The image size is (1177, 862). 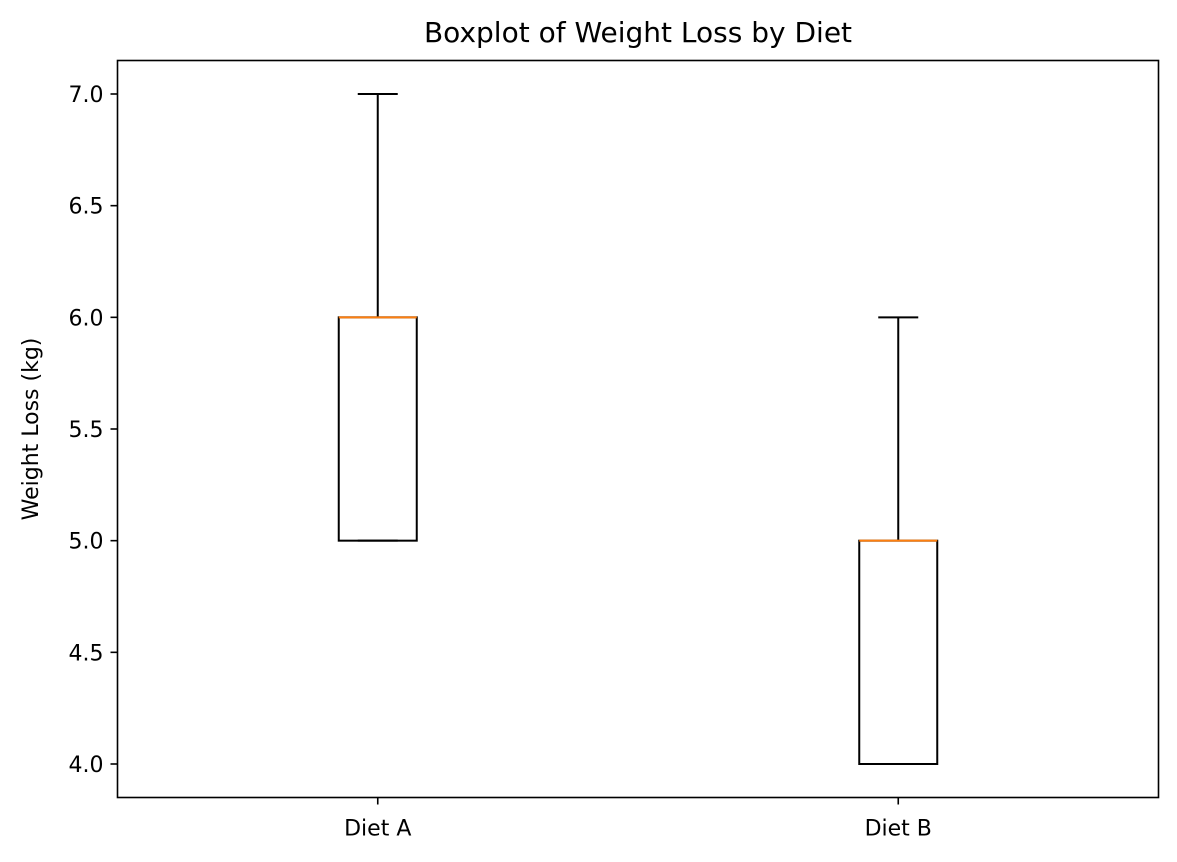 What do you see at coordinates (638, 32) in the screenshot?
I see `chart-title: Boxplot of Weight Loss by Diet` at bounding box center [638, 32].